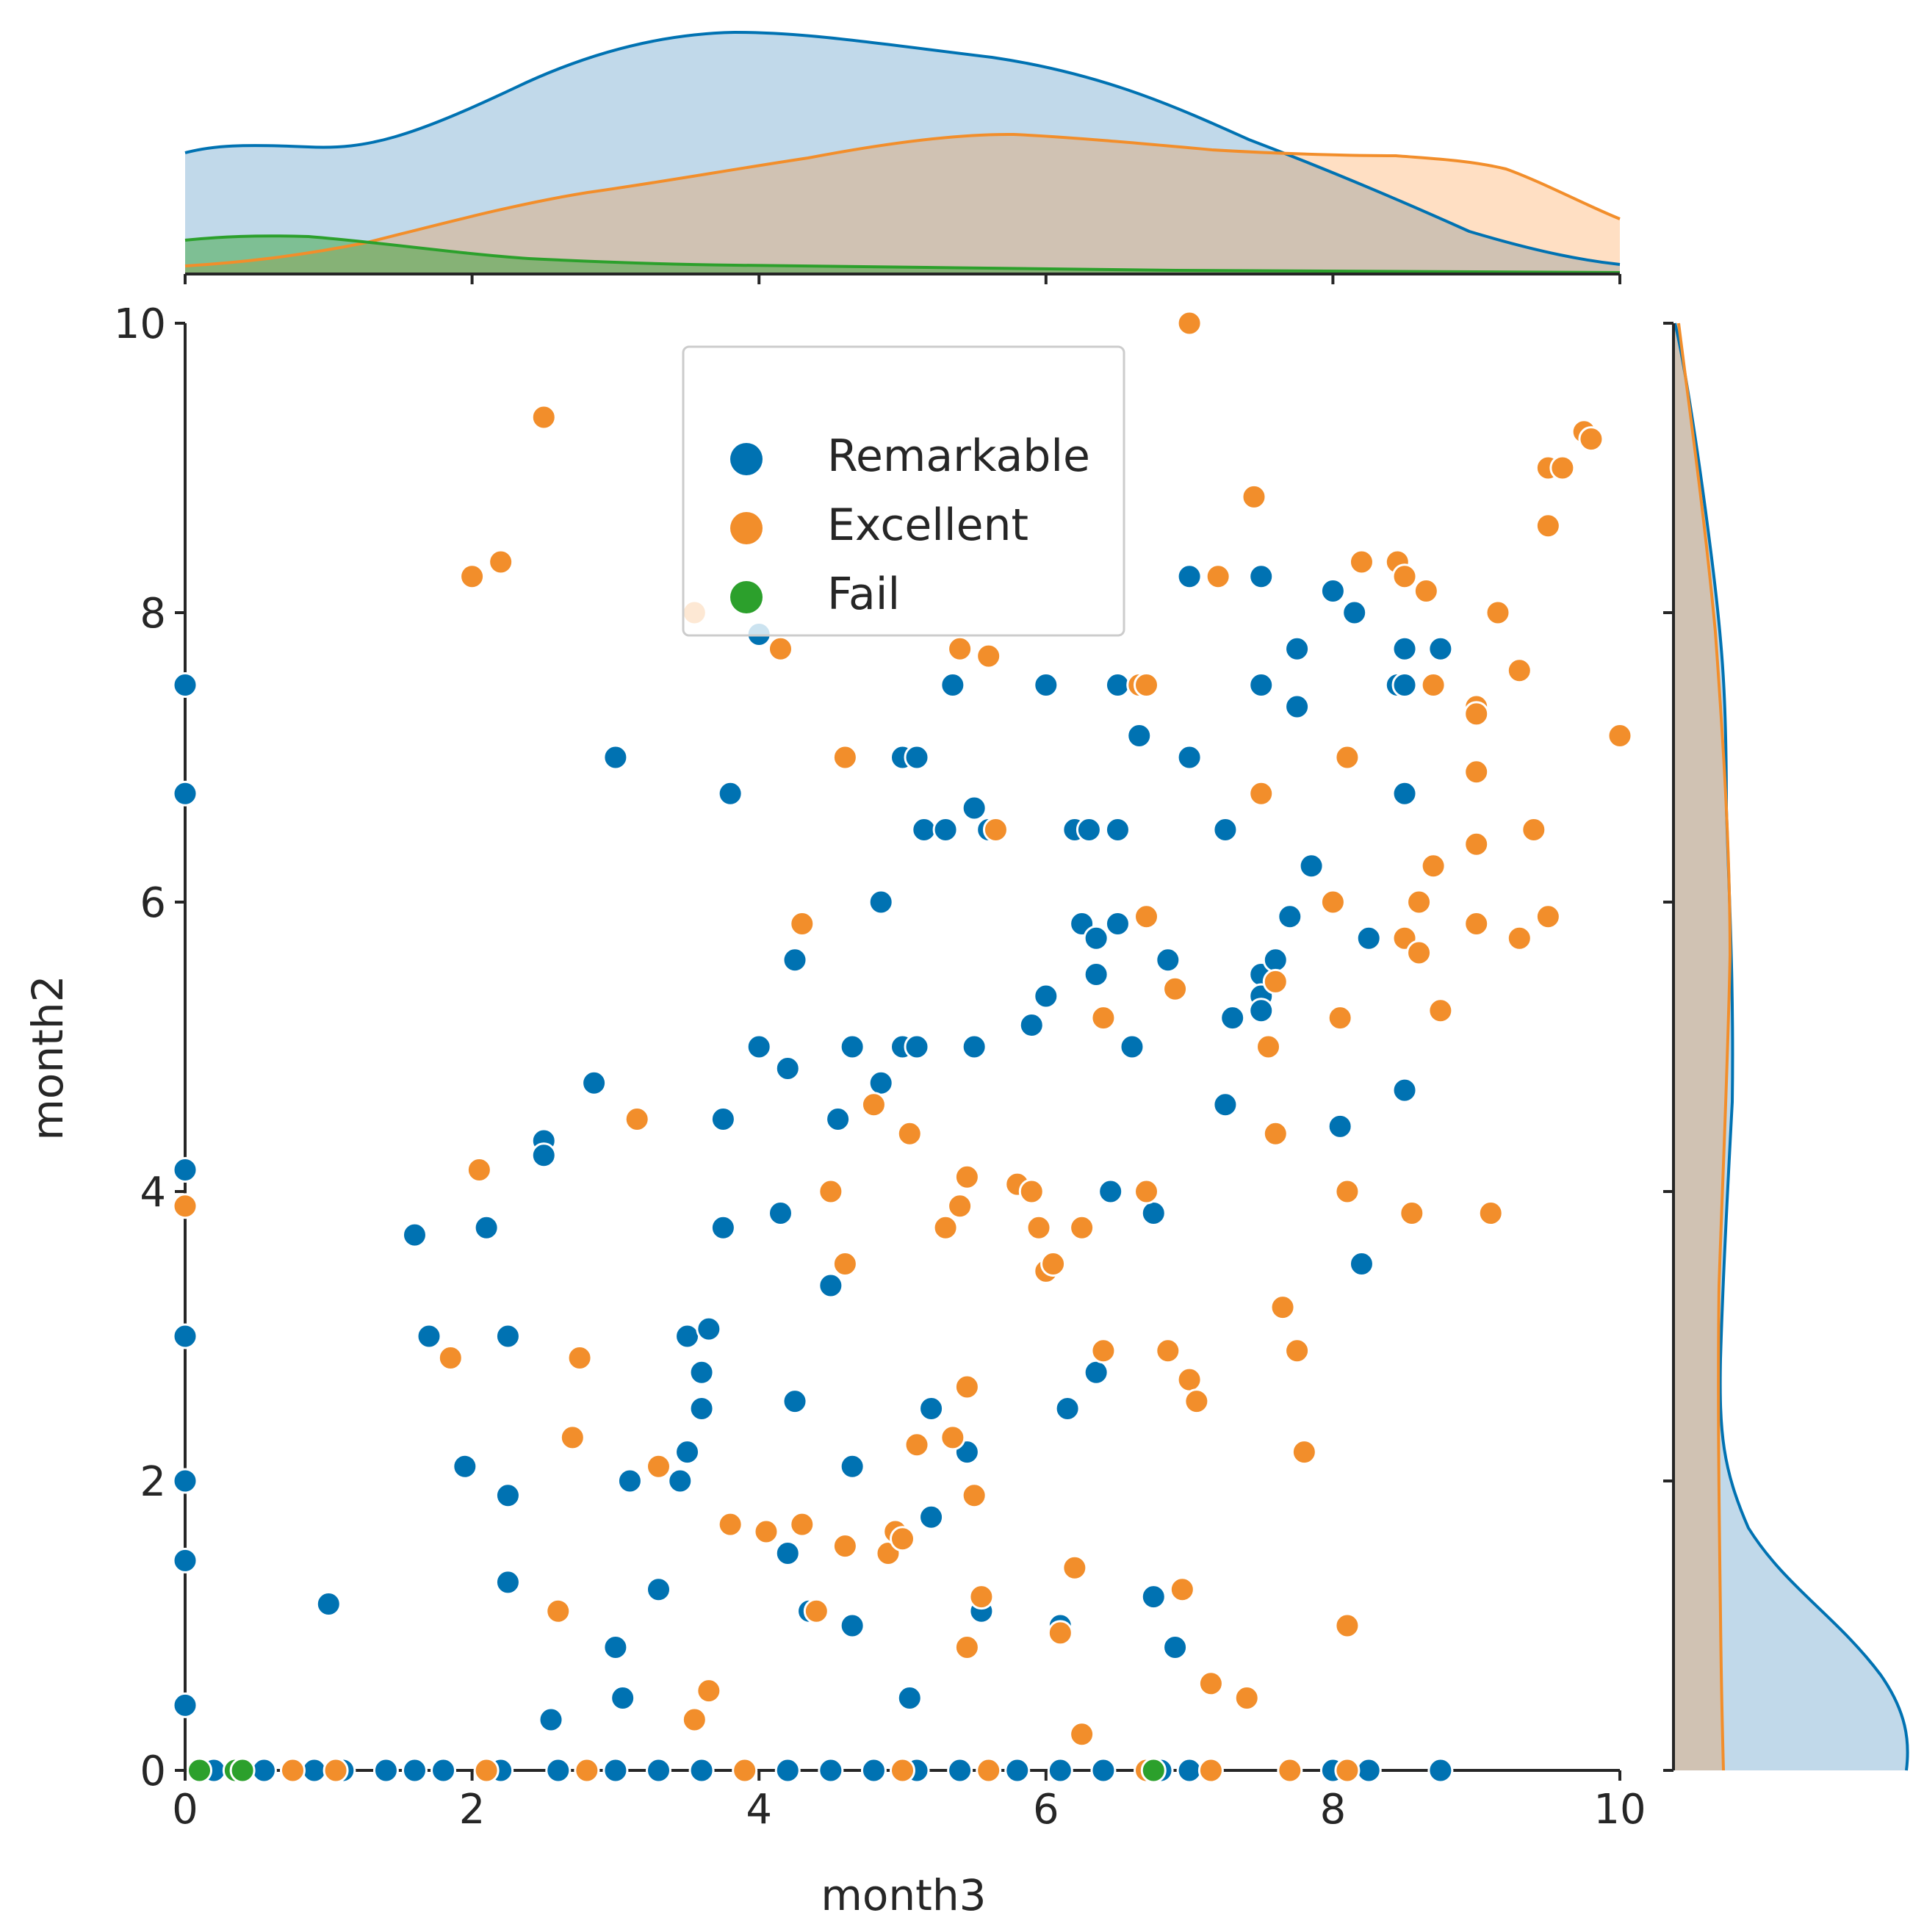 Image resolution: width=1924 pixels, height=1932 pixels. What do you see at coordinates (902, 152) in the screenshot?
I see `top-kde-remarkable-fill` at bounding box center [902, 152].